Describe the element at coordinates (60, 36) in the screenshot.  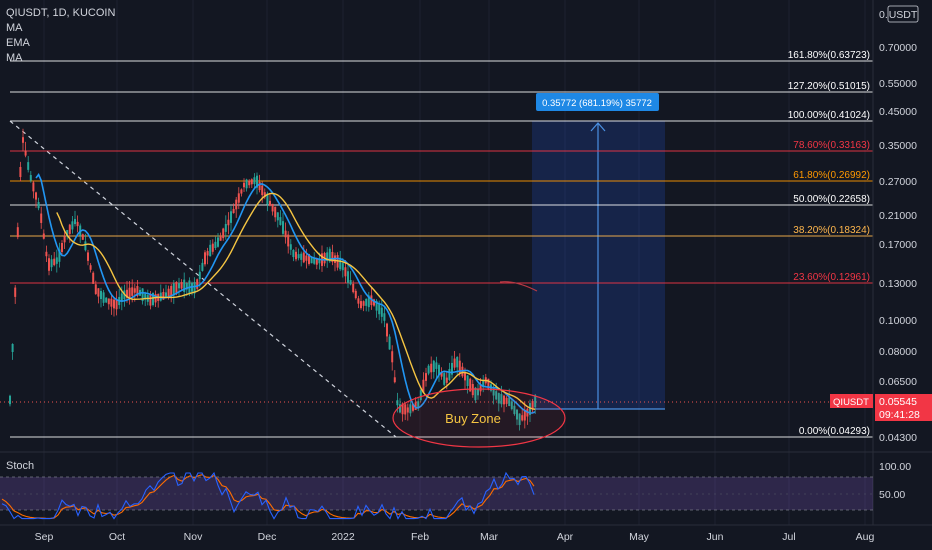
I see `symbol-legend: QIUSDT, 1D, KUCOIN MA EMA MA` at that location.